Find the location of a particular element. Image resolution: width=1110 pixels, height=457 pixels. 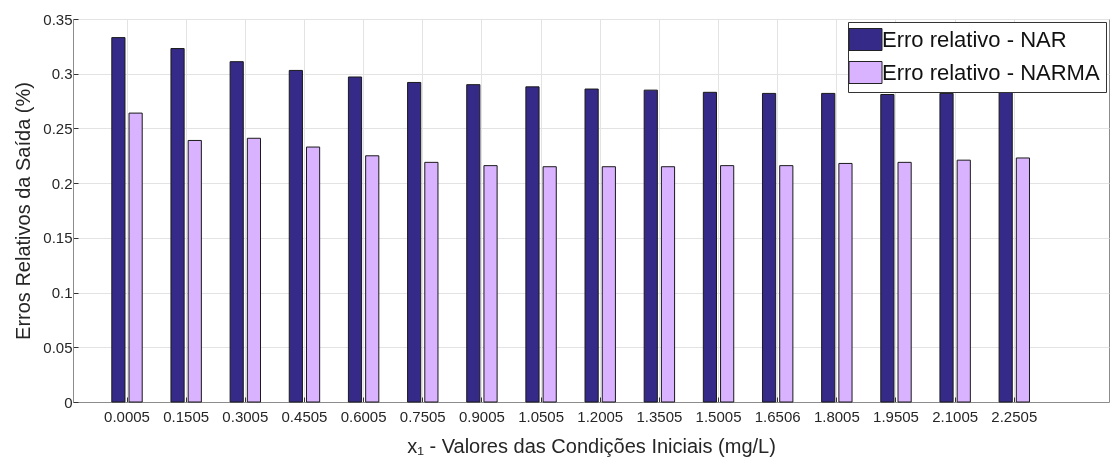

x-tick-label: 1.5005 is located at coordinates (718, 416).